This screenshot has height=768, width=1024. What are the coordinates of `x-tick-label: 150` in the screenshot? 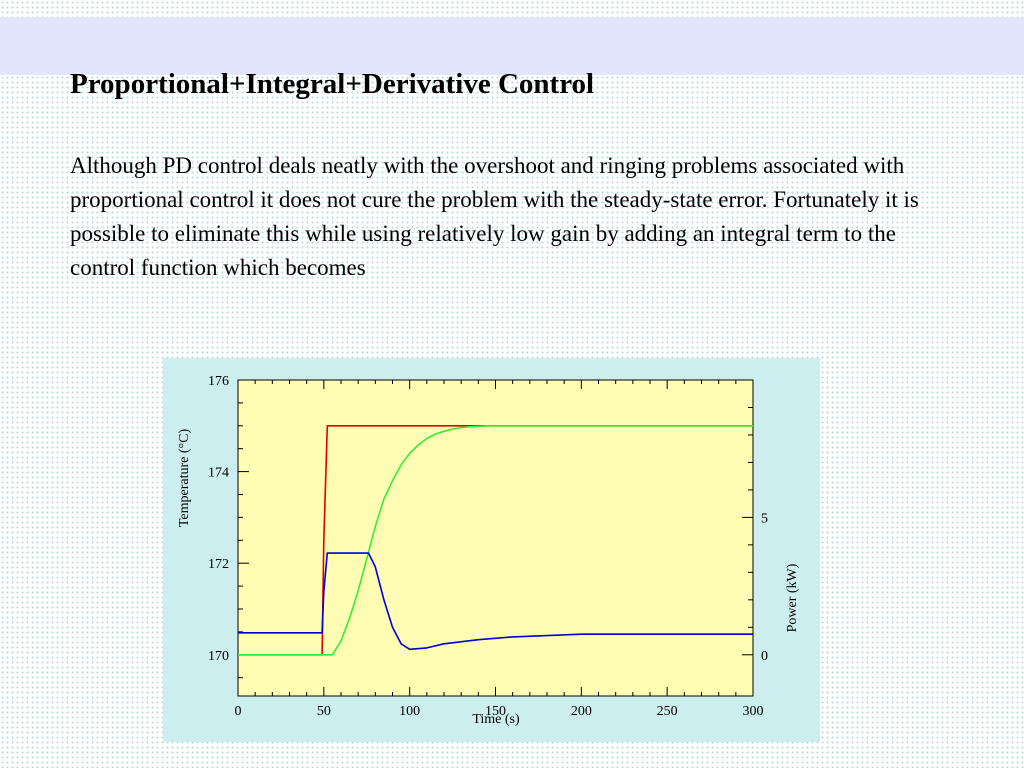 It's located at (495, 711).